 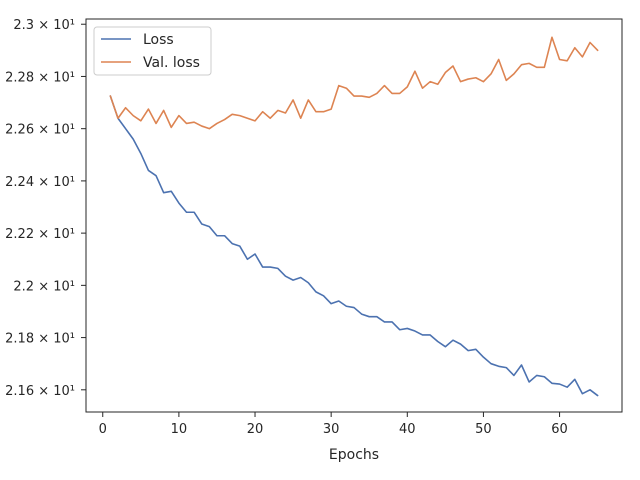 What do you see at coordinates (152, 51) in the screenshot?
I see `legend: Loss Val. loss` at bounding box center [152, 51].